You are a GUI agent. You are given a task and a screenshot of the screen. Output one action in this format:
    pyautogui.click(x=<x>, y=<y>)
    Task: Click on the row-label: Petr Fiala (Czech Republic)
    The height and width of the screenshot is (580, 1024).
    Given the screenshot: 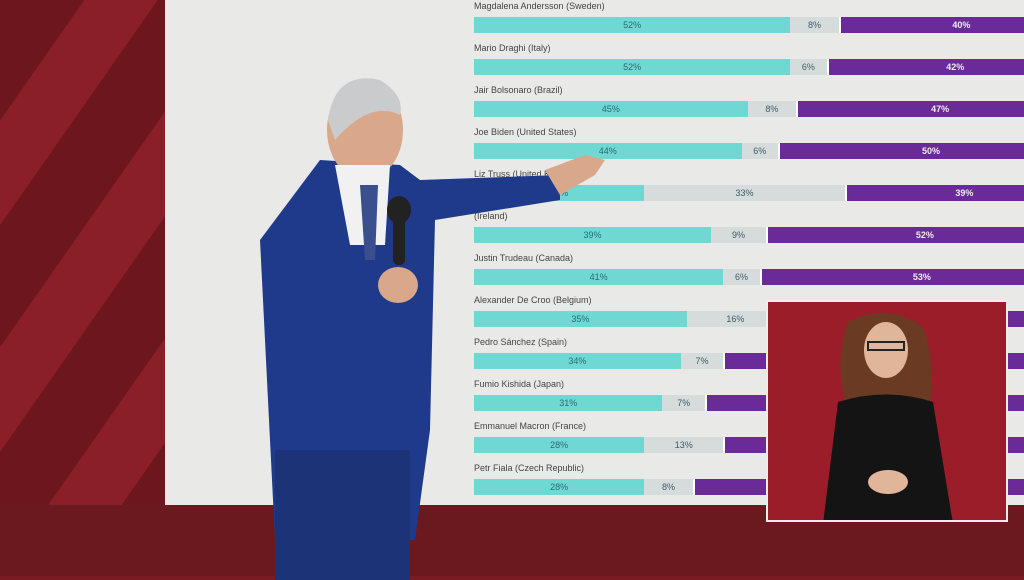 What is the action you would take?
    pyautogui.click(x=529, y=468)
    